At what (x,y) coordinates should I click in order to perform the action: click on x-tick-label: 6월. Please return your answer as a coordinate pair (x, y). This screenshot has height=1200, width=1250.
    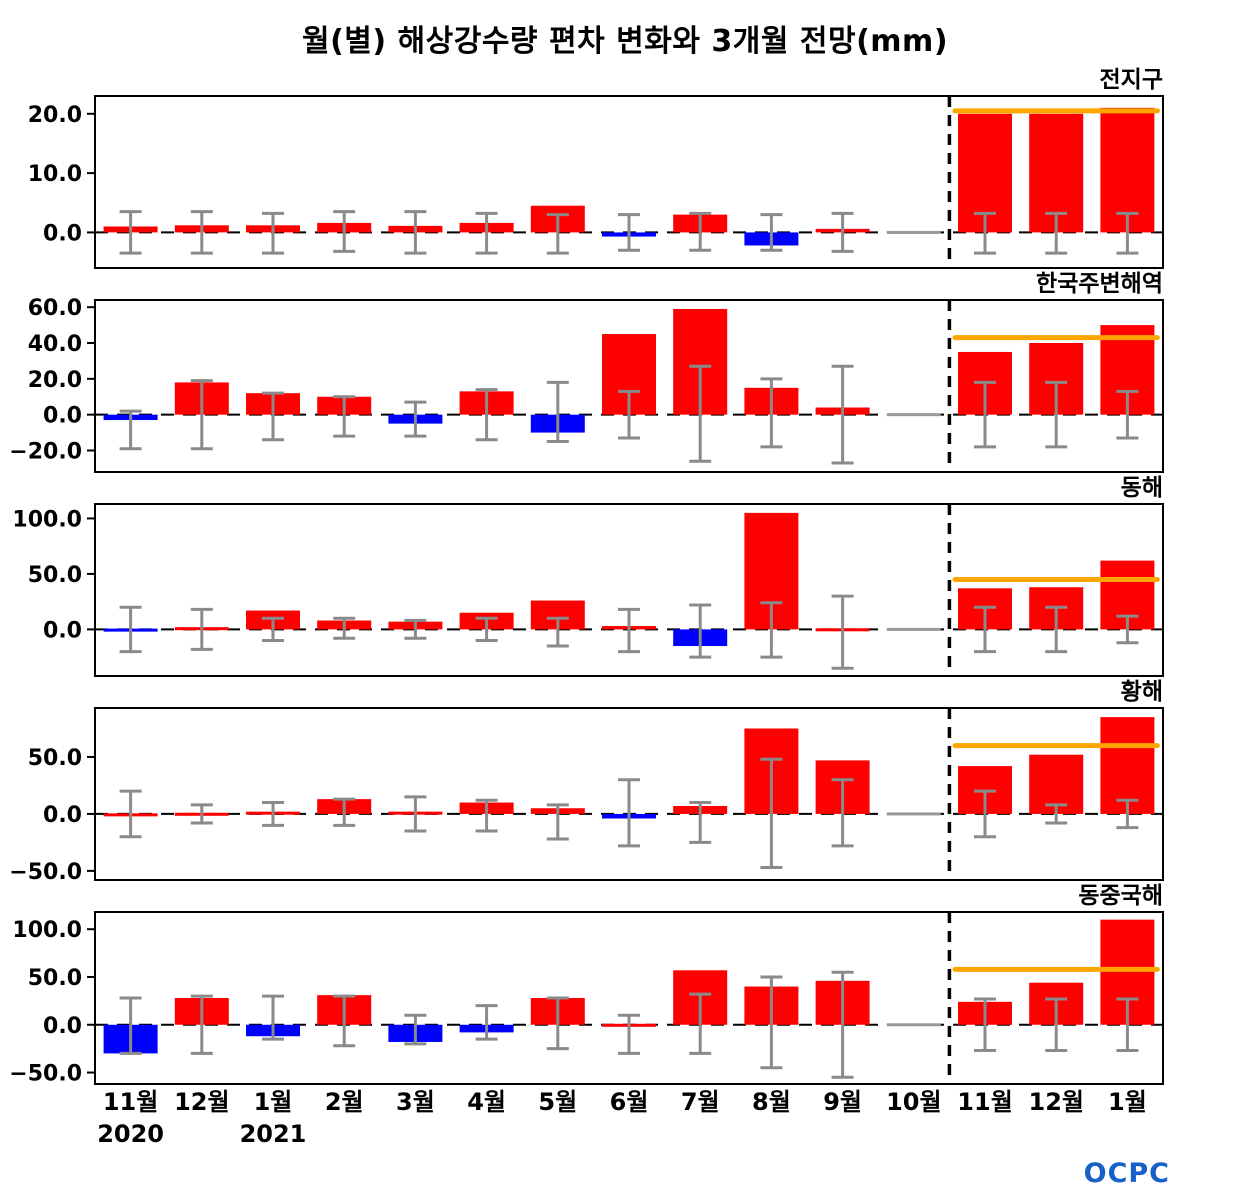
    Looking at the image, I should click on (629, 1102).